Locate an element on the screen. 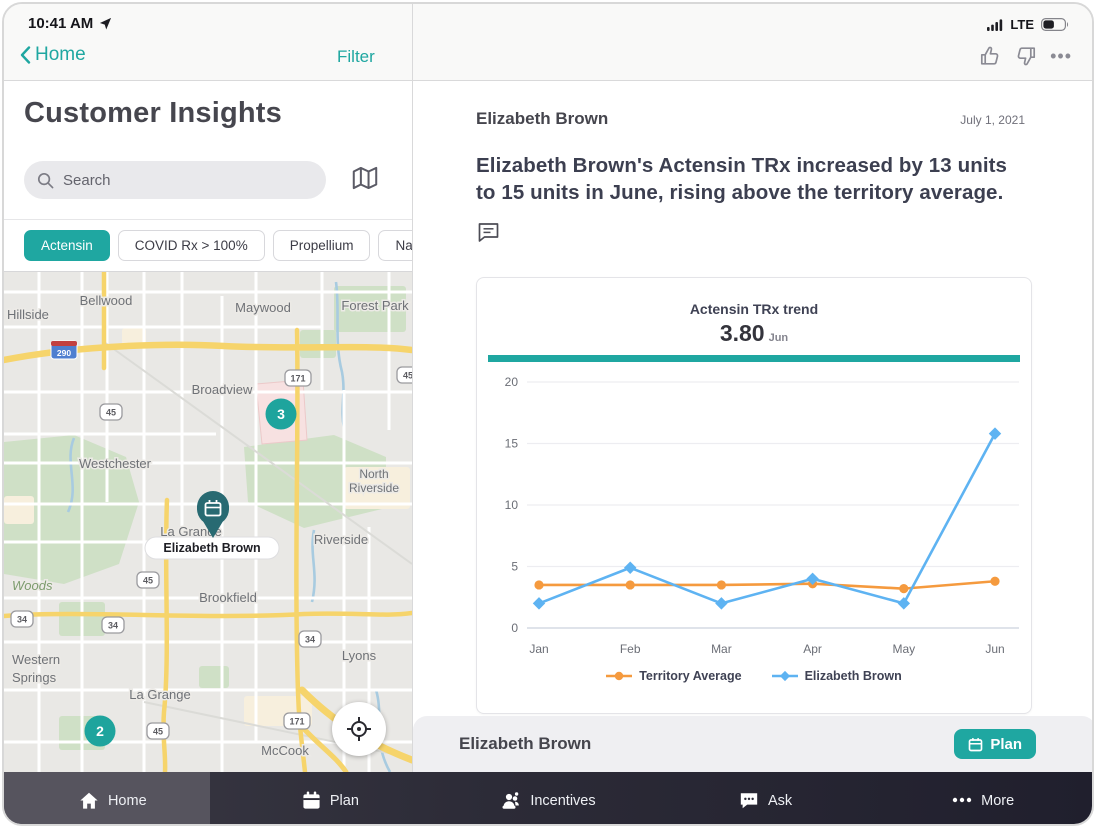  nav-item-home: Home is located at coordinates (113, 798).